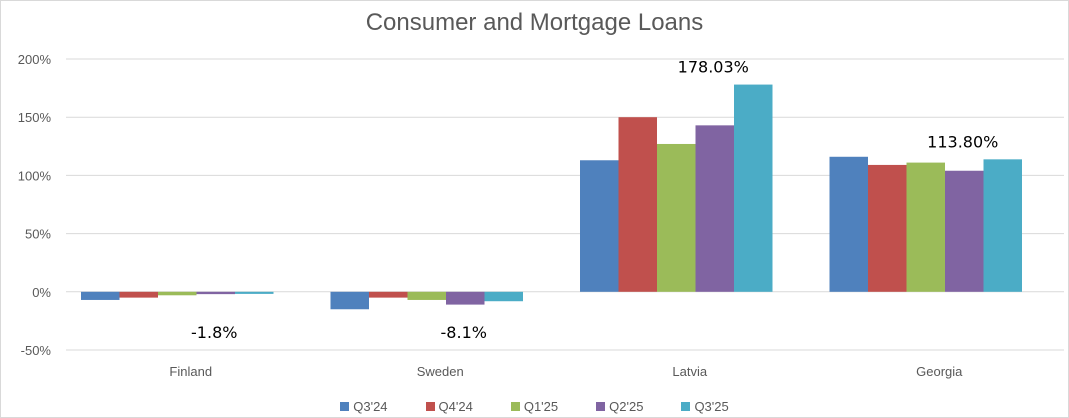 The height and width of the screenshot is (418, 1069). Describe the element at coordinates (35, 175) in the screenshot. I see `y-tick-label: 100%` at that location.